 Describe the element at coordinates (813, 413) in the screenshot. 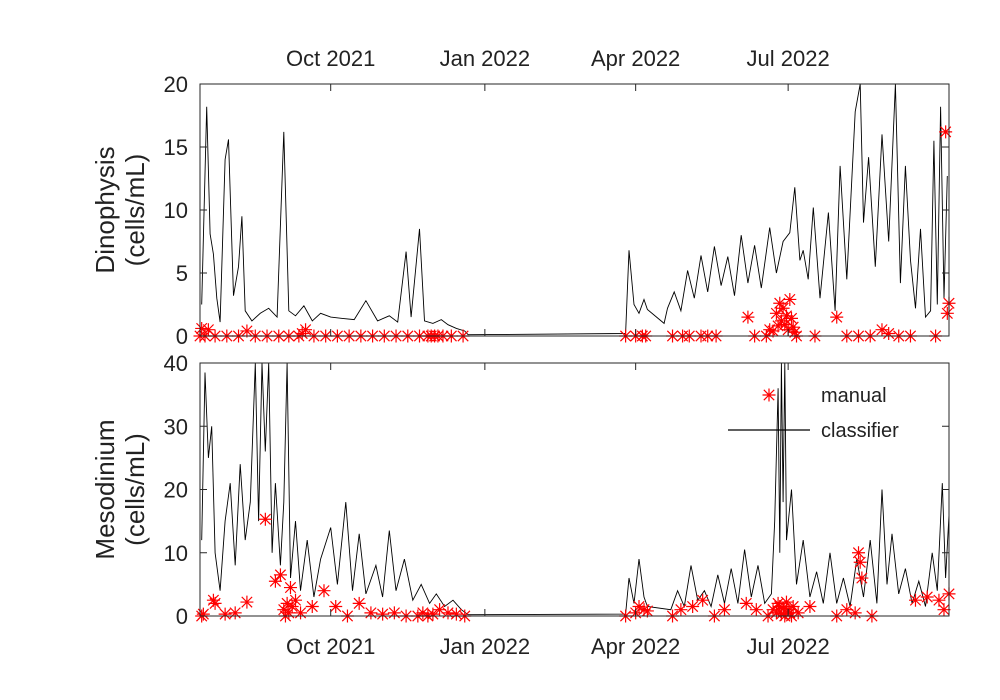

I see `legend: manual classifier` at that location.